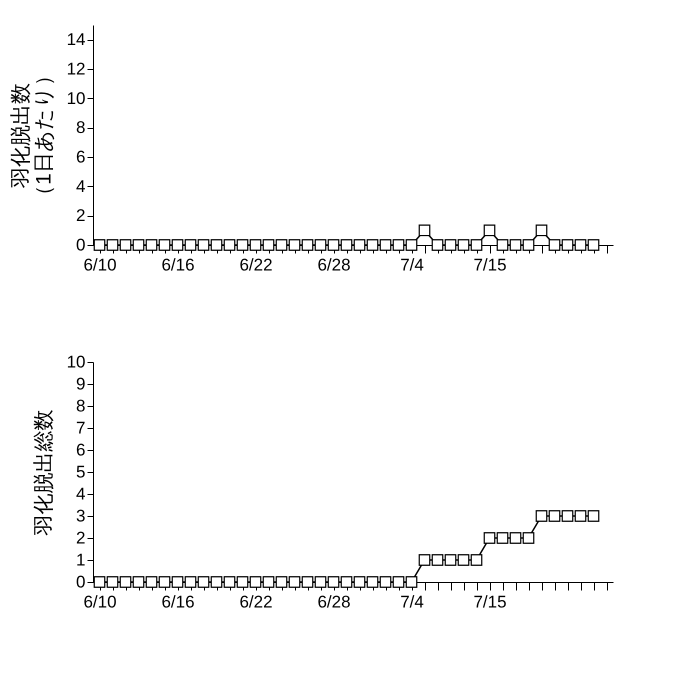 The width and height of the screenshot is (700, 700). I want to click on y-tick-label: 12, so click(76, 69).